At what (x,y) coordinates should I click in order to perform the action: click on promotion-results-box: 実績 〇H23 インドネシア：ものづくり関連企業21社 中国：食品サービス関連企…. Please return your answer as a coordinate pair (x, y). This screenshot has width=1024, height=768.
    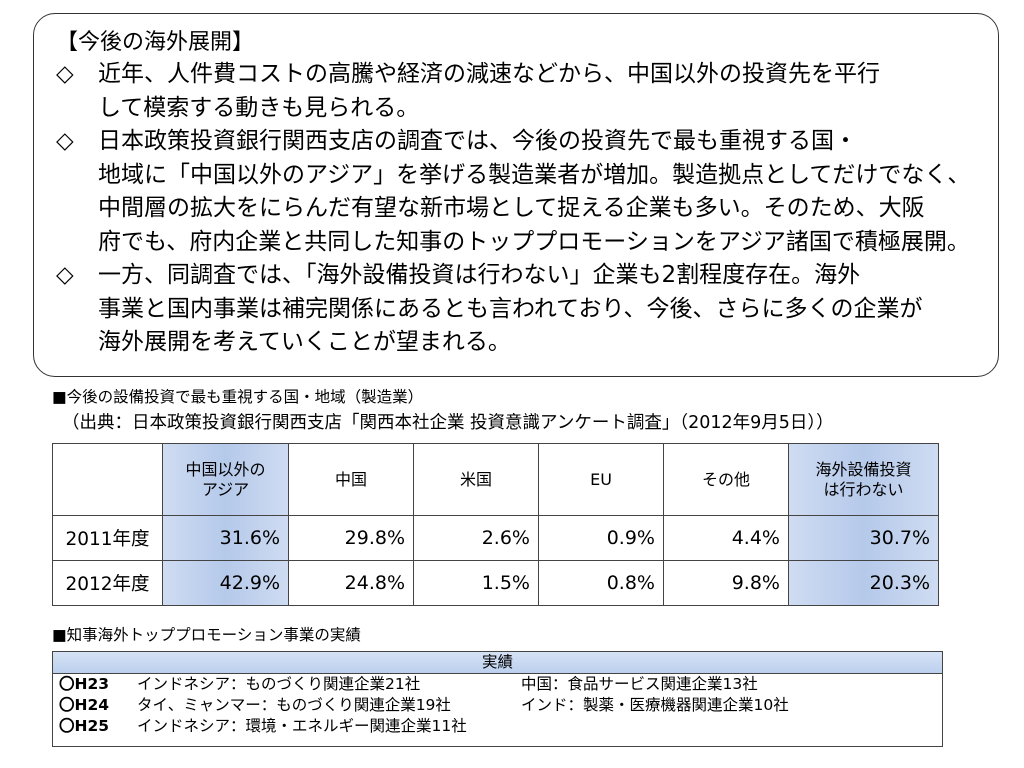
    Looking at the image, I should click on (497, 699).